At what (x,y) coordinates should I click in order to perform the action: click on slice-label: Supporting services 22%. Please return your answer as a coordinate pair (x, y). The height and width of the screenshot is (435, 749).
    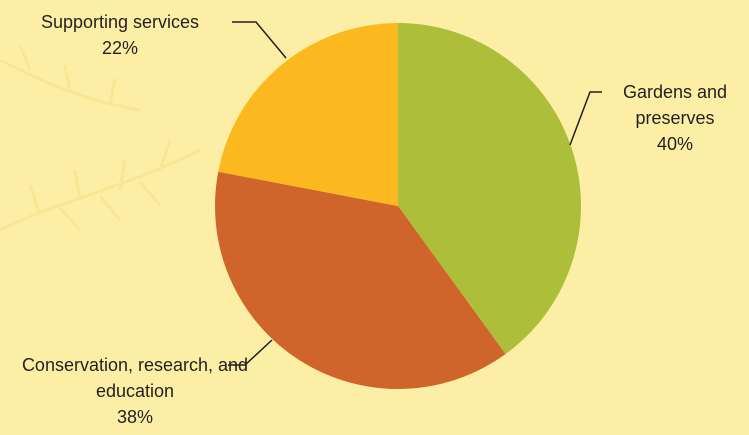
    Looking at the image, I should click on (120, 35).